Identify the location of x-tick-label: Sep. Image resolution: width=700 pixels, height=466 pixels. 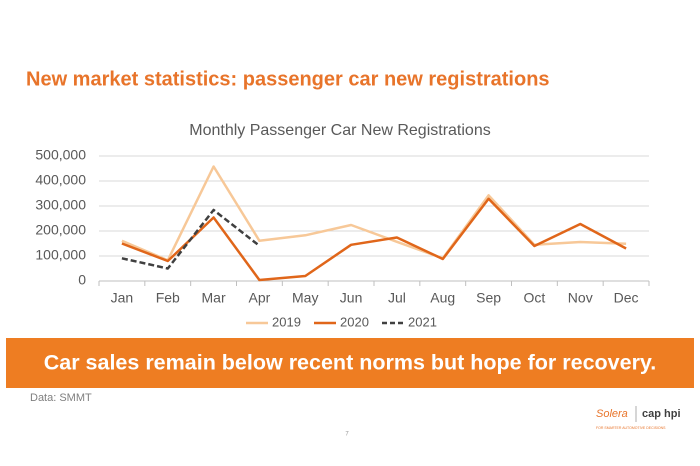
(488, 298).